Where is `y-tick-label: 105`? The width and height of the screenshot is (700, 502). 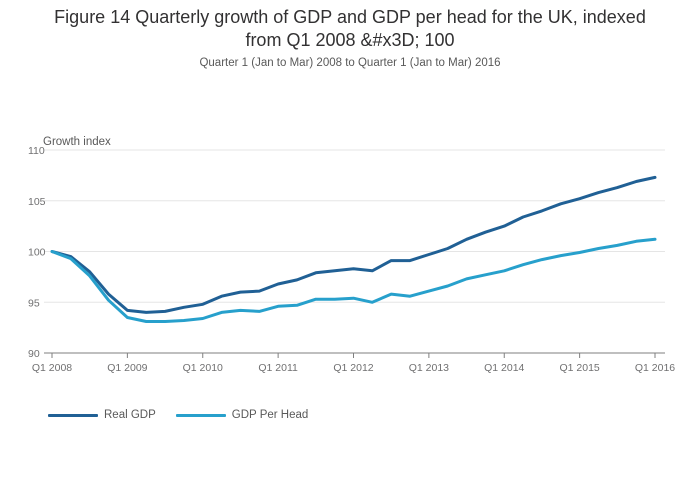 y-tick-label: 105 is located at coordinates (37, 202).